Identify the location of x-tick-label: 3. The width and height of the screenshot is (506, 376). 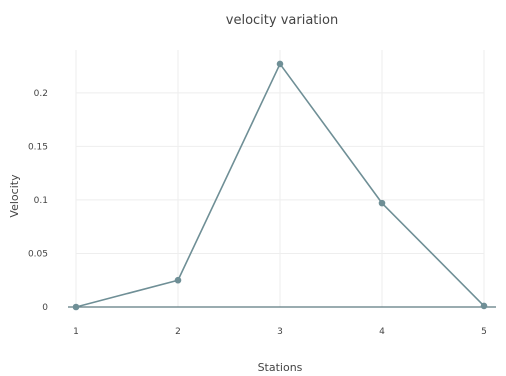
(280, 332).